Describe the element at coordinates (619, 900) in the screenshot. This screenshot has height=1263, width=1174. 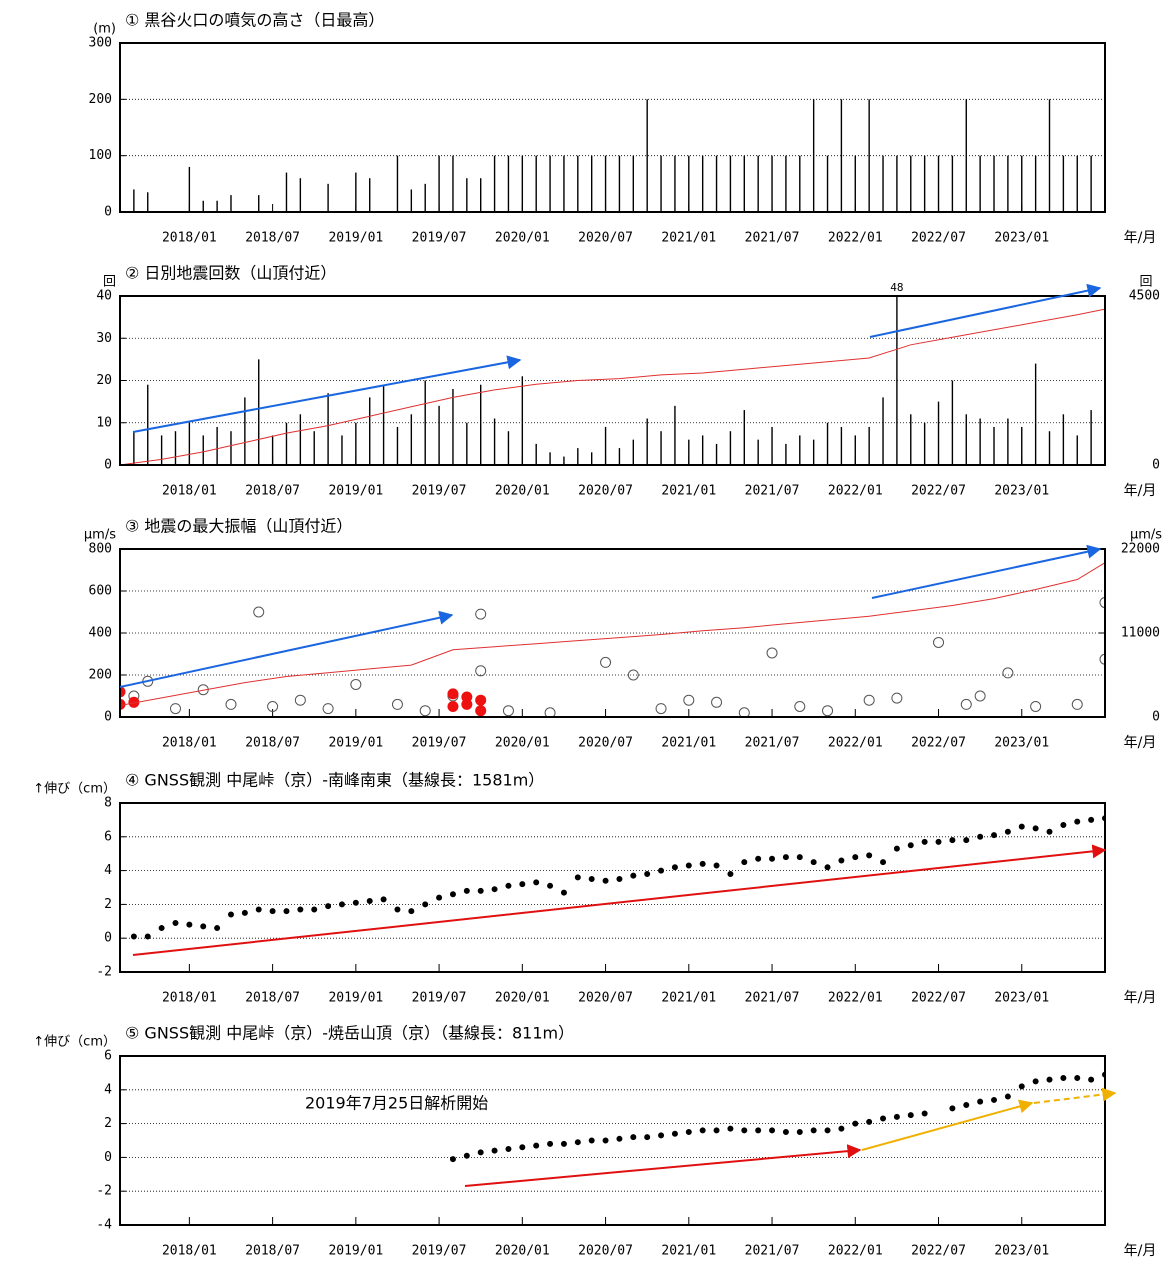
I see `arrow` at that location.